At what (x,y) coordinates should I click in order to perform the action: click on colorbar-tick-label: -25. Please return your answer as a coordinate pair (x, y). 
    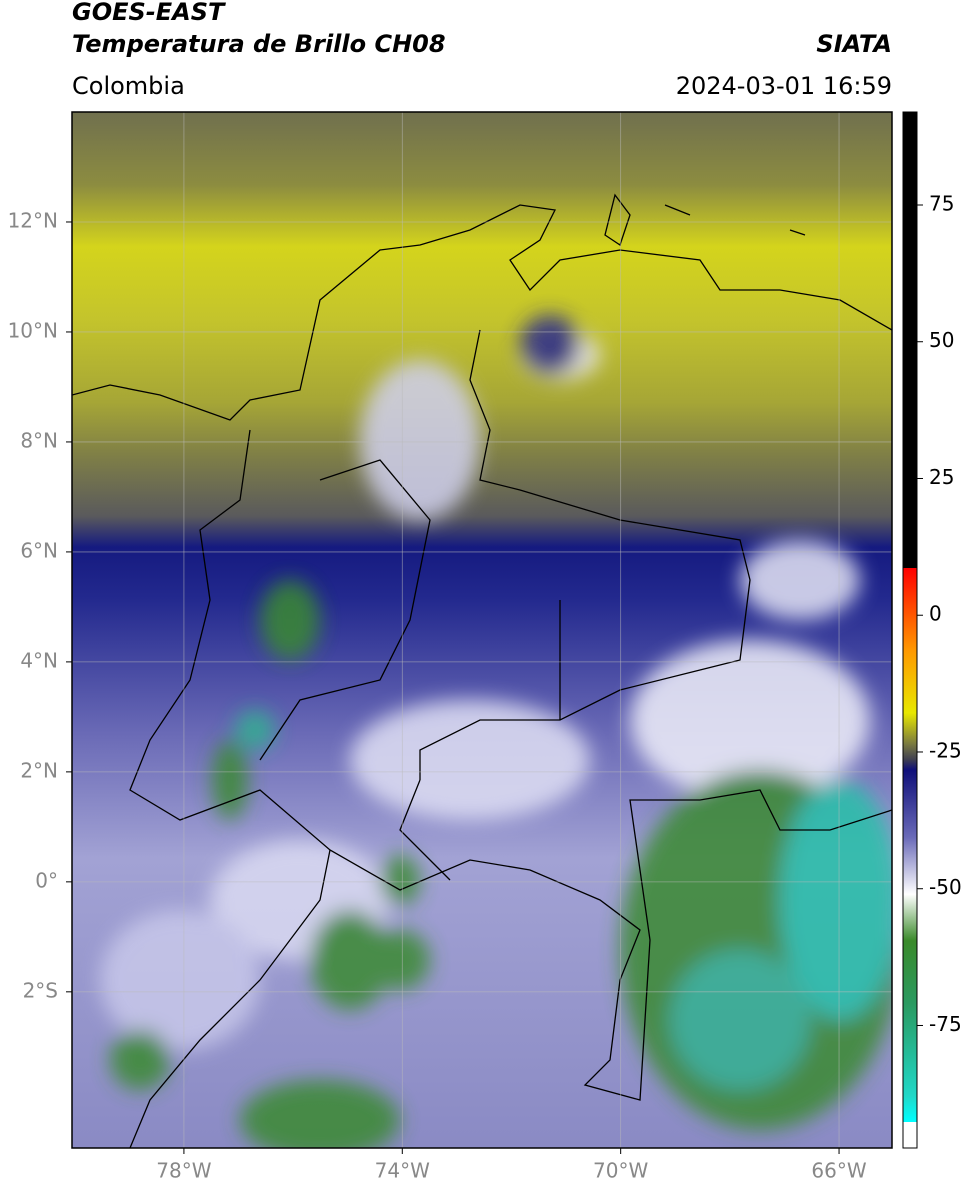
    Looking at the image, I should click on (945, 750).